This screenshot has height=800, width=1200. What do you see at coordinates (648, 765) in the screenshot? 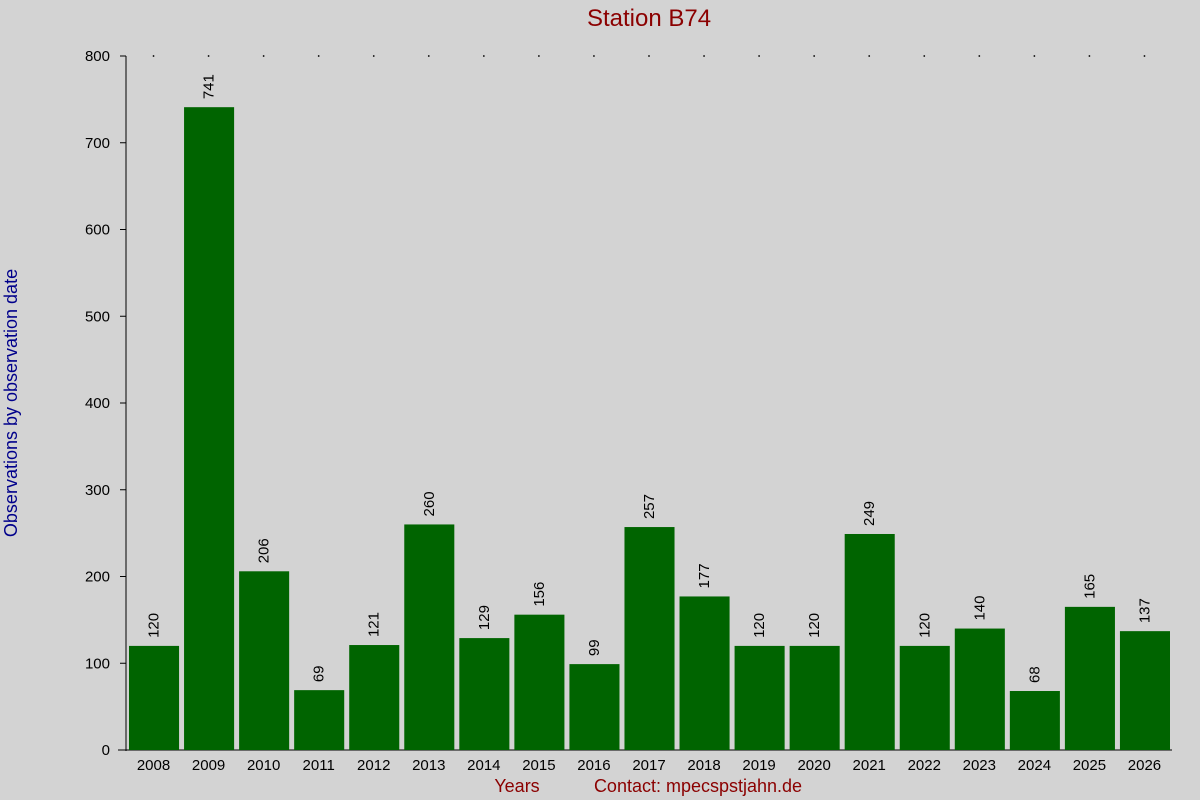
I see `x-tick-label: 2017` at bounding box center [648, 765].